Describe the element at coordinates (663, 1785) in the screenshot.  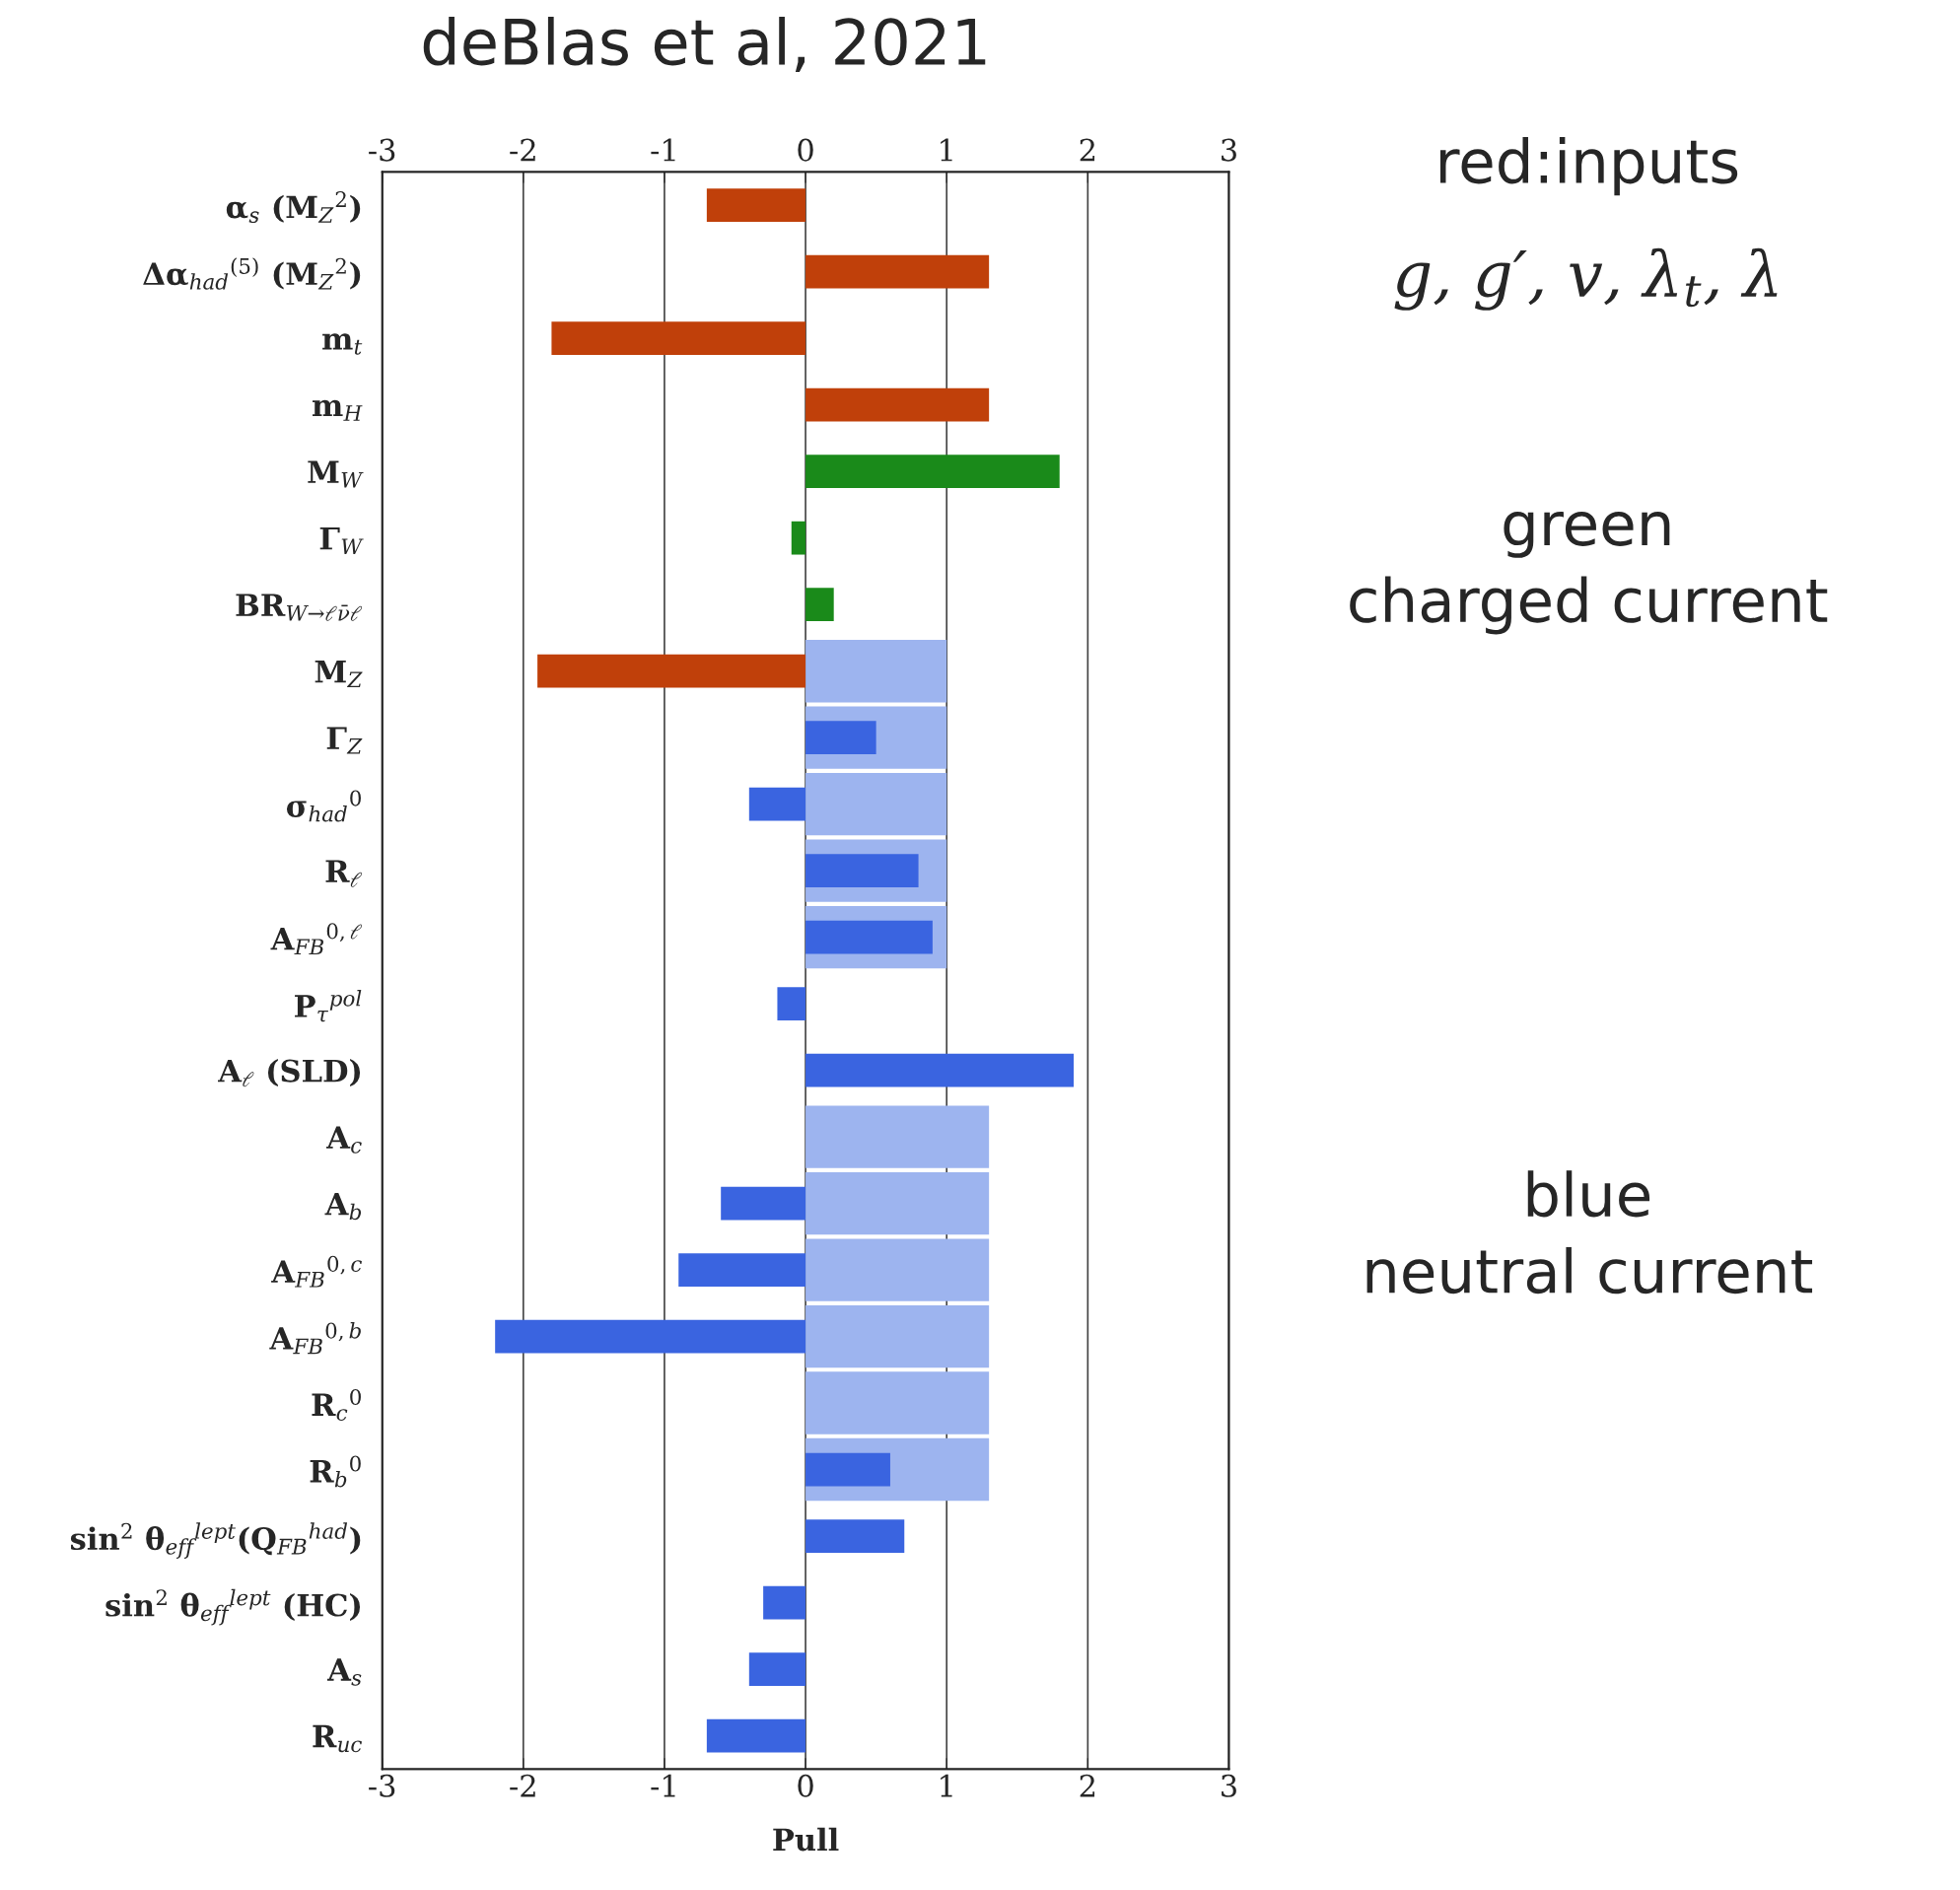
I see `x-tick-label: -1` at that location.